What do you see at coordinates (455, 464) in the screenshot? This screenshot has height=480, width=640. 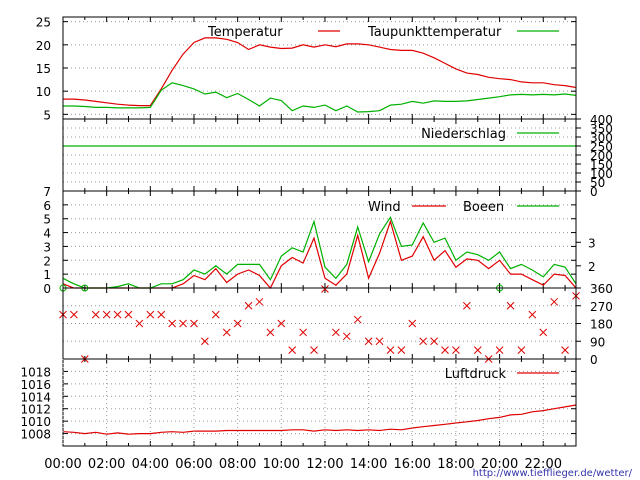 I see `x-tick-label: 18:00` at bounding box center [455, 464].